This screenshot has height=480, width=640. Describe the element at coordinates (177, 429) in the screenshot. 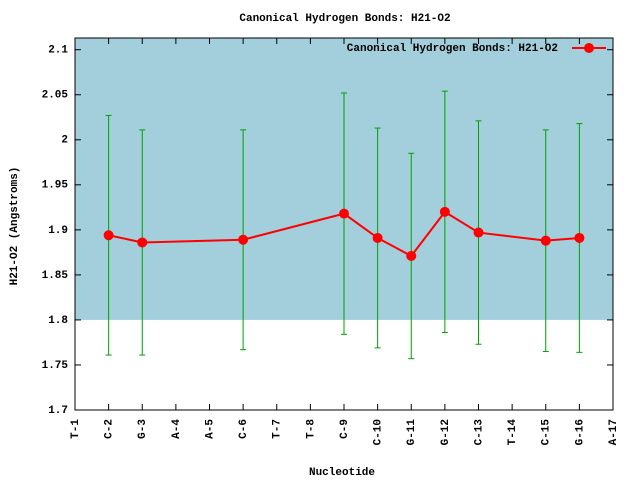

I see `x-tick-label: A-4` at that location.